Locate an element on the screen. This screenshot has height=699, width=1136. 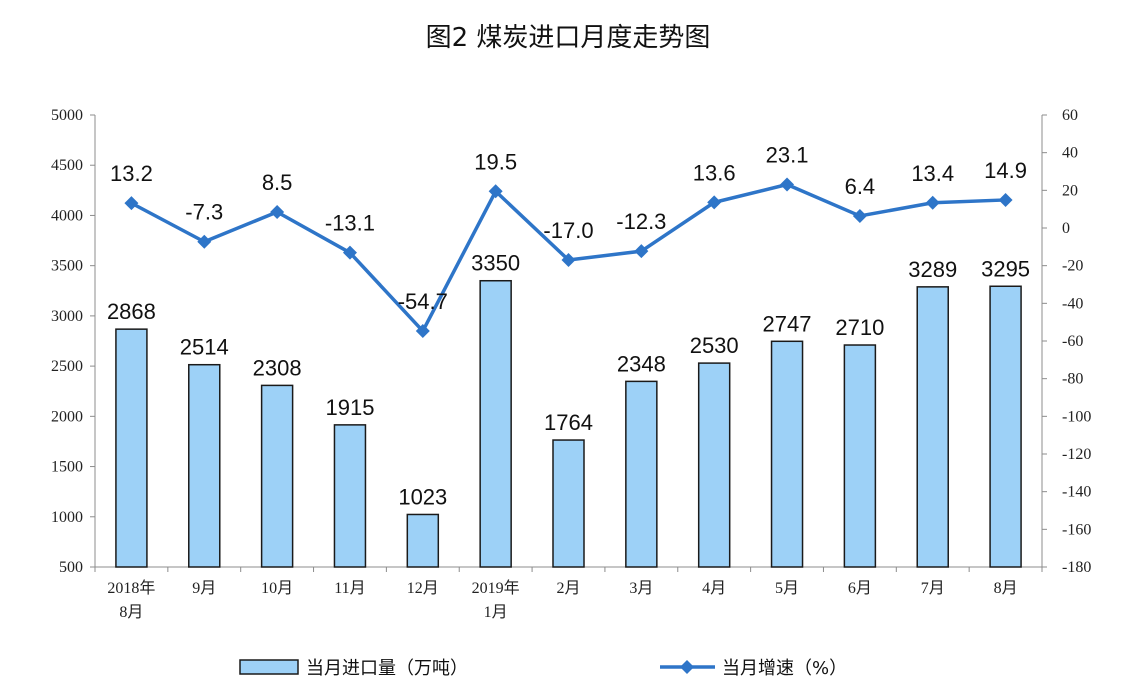
y-right-tick-label: -180 is located at coordinates (1076, 567).